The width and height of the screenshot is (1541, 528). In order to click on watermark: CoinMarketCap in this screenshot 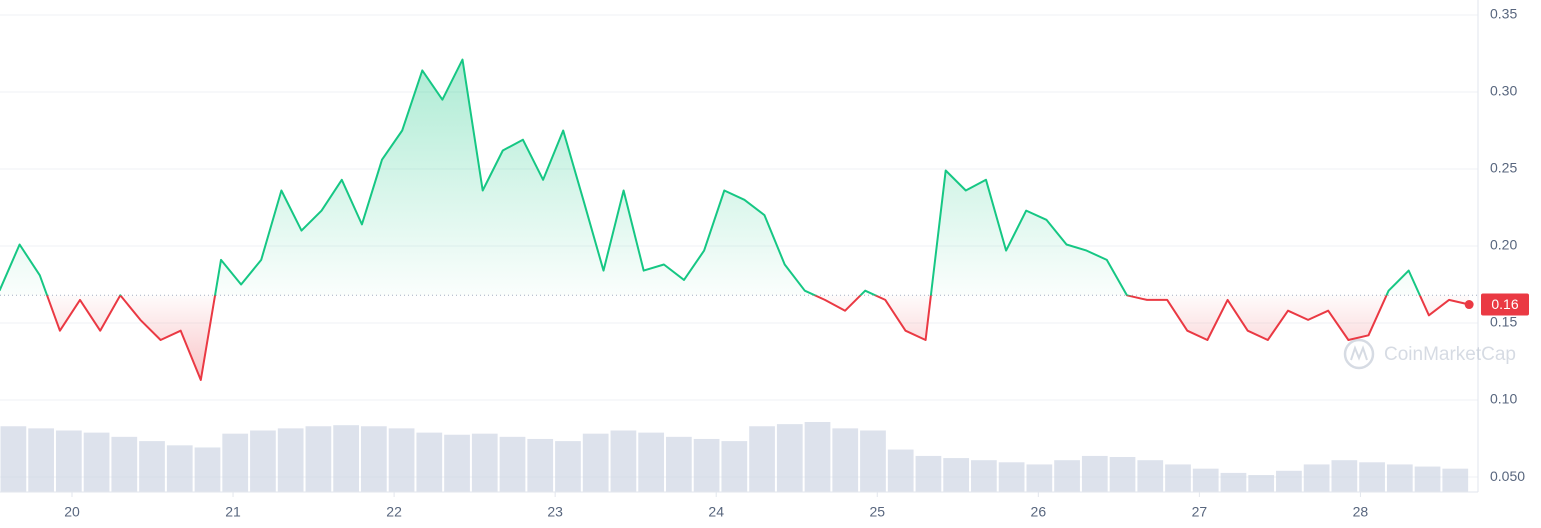, I will do `click(1429, 354)`.